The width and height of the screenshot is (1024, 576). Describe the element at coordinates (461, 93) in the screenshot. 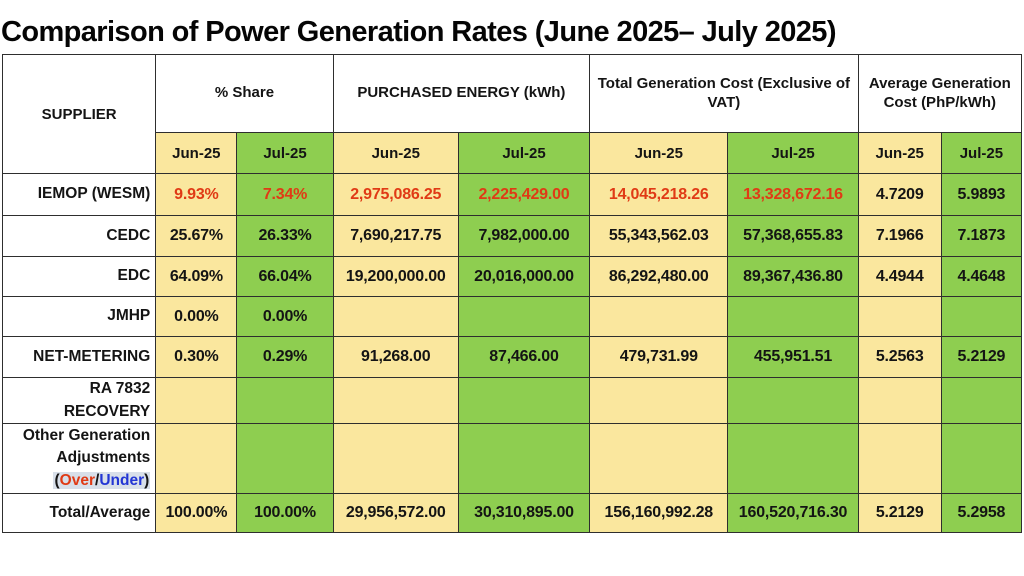

I see `header-group-purchased-energy: PURCHASED ENERGY (kWh)` at that location.